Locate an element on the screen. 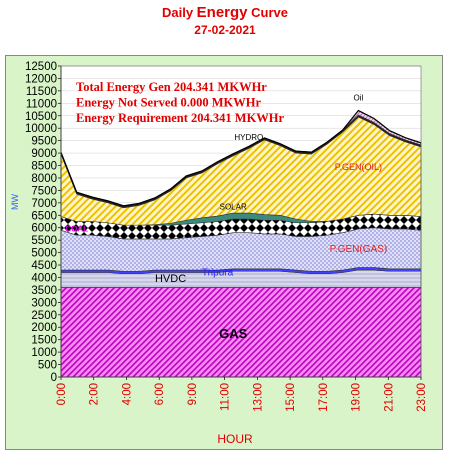  y-tick-label: 8500 is located at coordinates (44, 167).